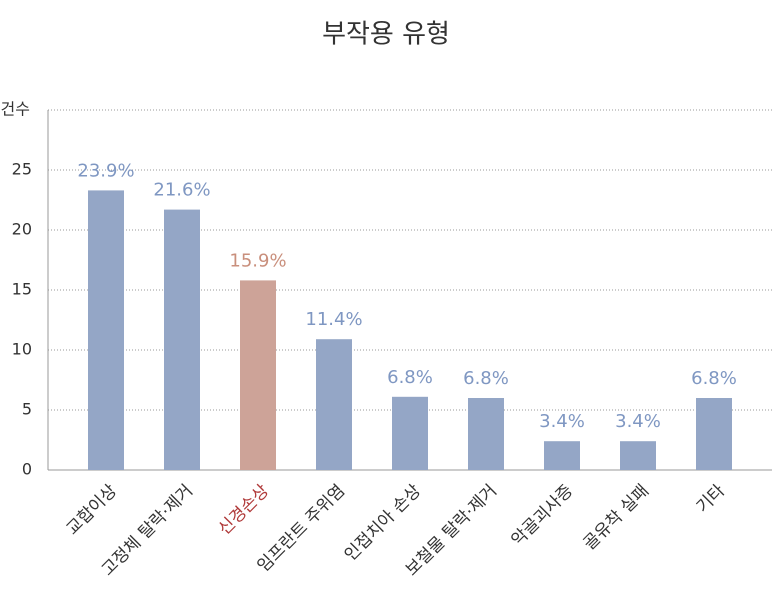  I want to click on y-tick-label: 0, so click(27, 469).